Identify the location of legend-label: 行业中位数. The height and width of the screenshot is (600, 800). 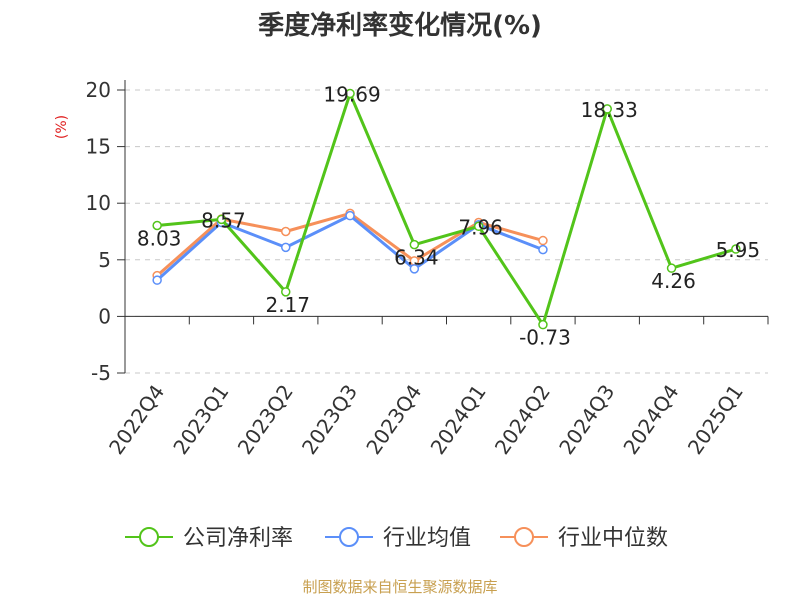
(613, 538).